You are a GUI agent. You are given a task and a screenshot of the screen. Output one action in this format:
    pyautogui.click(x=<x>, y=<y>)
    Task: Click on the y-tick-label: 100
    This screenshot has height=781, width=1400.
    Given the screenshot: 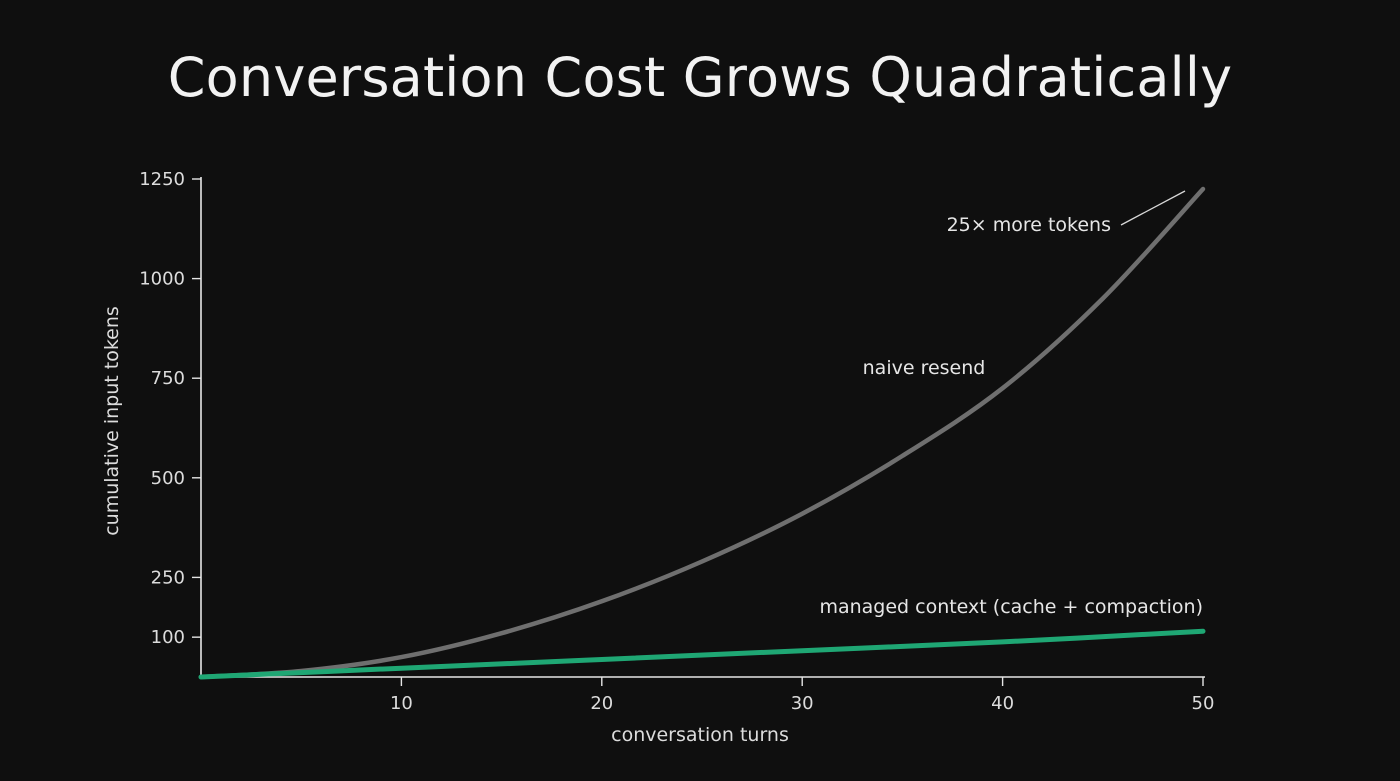 What is the action you would take?
    pyautogui.click(x=168, y=637)
    